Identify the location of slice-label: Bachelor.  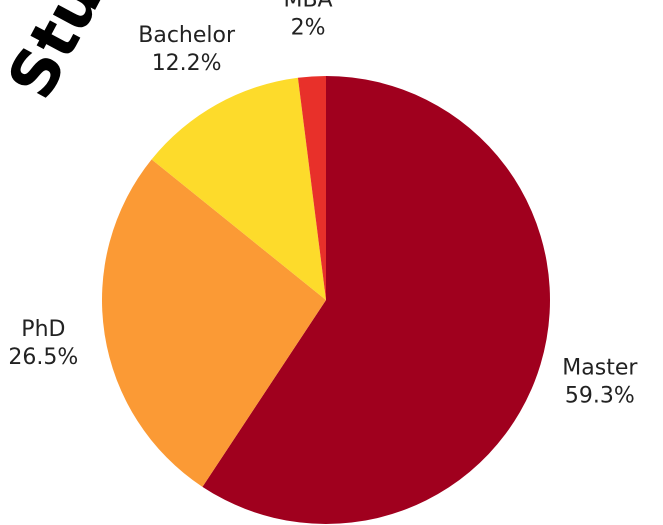
(187, 35).